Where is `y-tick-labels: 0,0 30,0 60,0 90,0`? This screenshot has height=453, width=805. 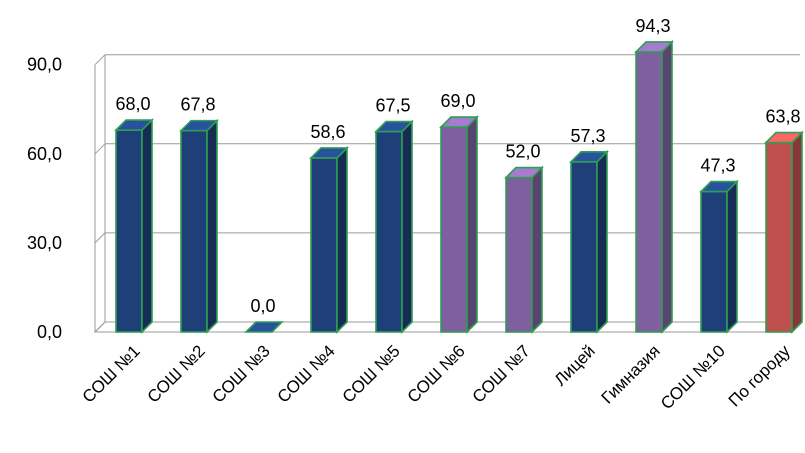 y-tick-labels: 0,0 30,0 60,0 90,0 is located at coordinates (44, 198).